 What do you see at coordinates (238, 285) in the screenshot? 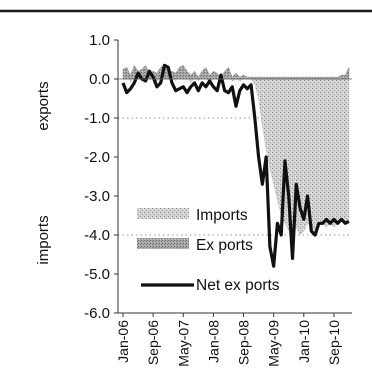
I see `legend-label-net-exports: Net ex ports` at bounding box center [238, 285].